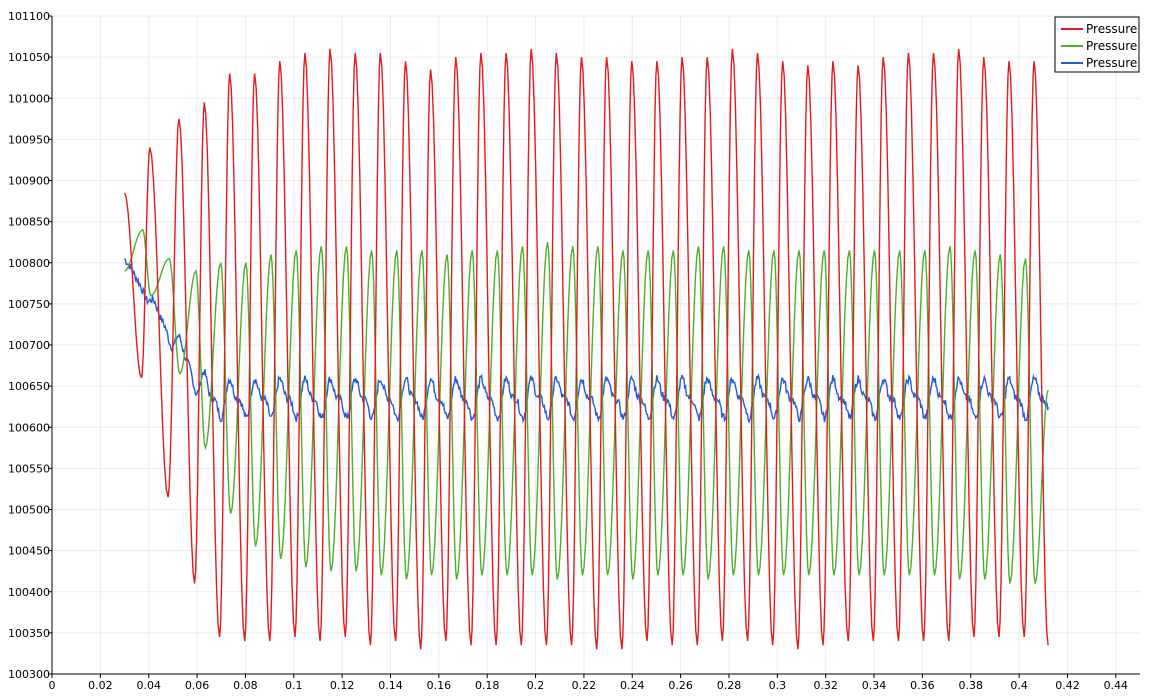 This screenshot has width=1158, height=696. What do you see at coordinates (536, 685) in the screenshot?
I see `x-tick-label: 0.2` at bounding box center [536, 685].